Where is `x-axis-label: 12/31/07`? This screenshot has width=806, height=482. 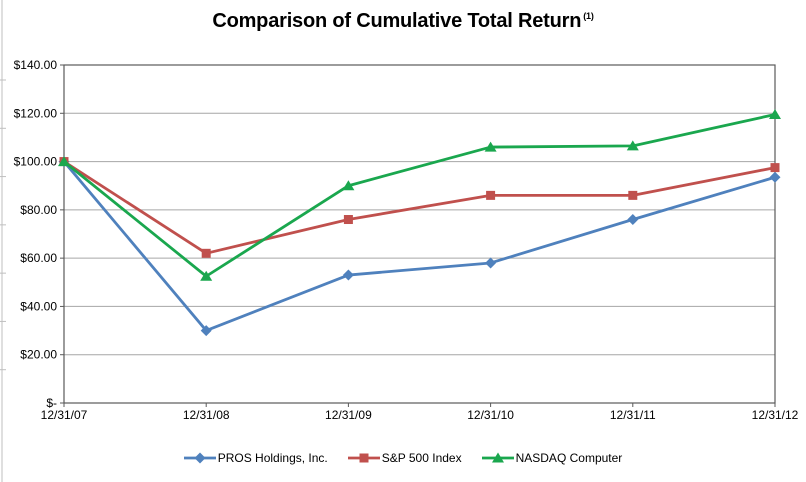
x-axis-label: 12/31/07 is located at coordinates (64, 415).